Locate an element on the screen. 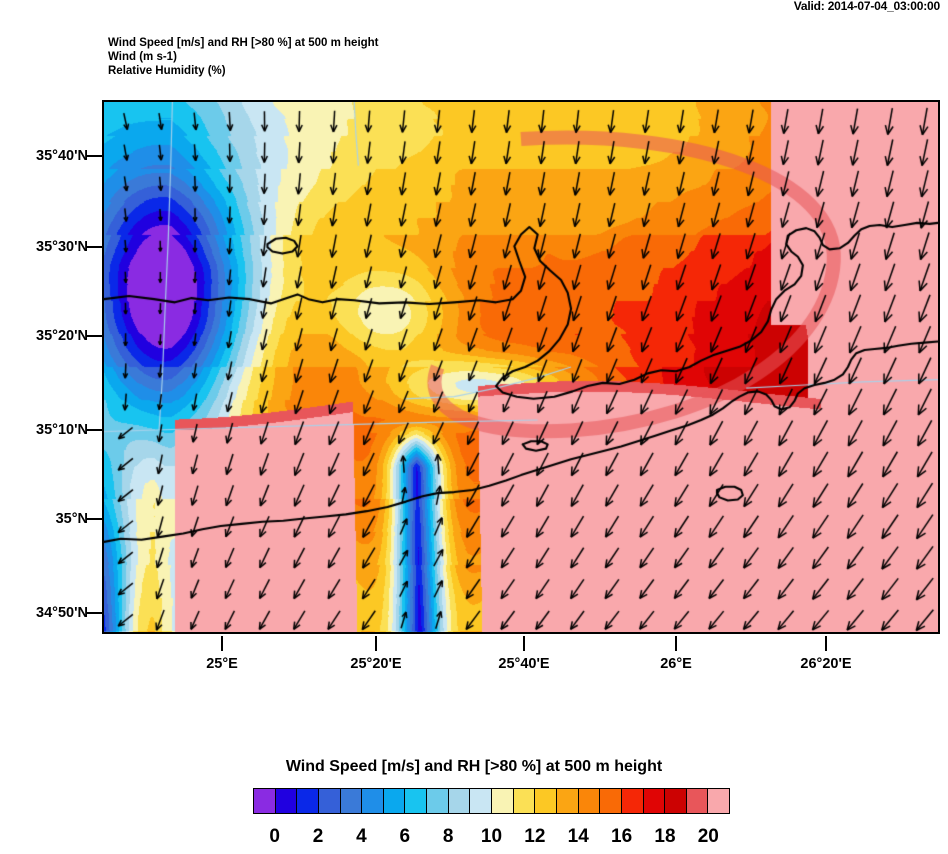 The image size is (948, 854). colorbar-tick-label: 6 is located at coordinates (405, 836).